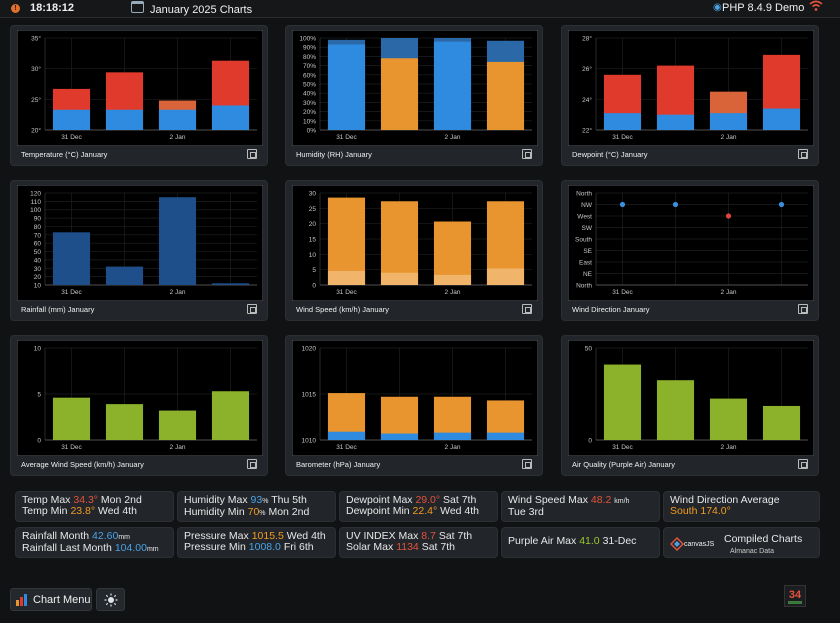 This screenshot has height=623, width=840. I want to click on y-tick-label: 1015, so click(309, 395).